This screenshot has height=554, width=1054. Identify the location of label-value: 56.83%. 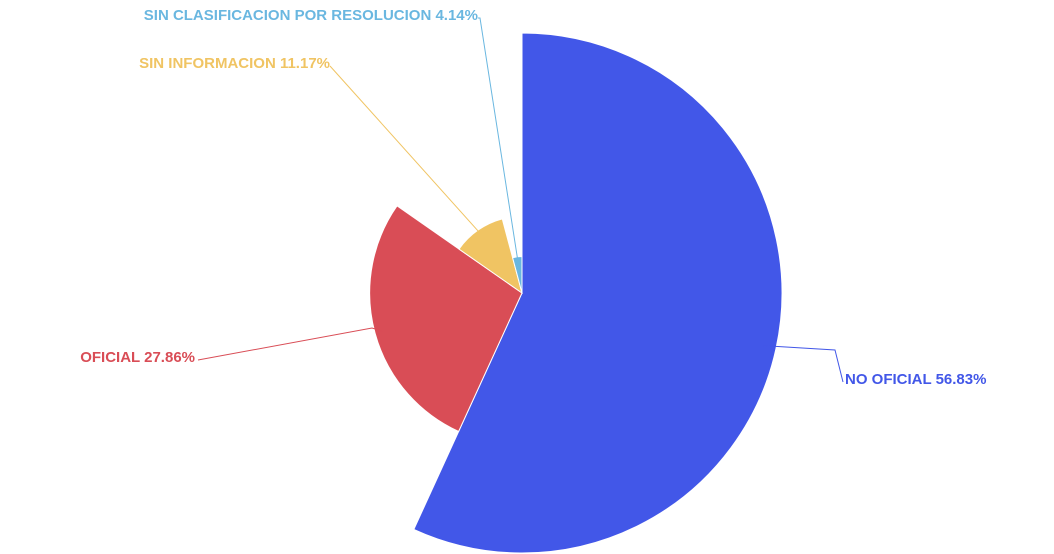
(961, 379).